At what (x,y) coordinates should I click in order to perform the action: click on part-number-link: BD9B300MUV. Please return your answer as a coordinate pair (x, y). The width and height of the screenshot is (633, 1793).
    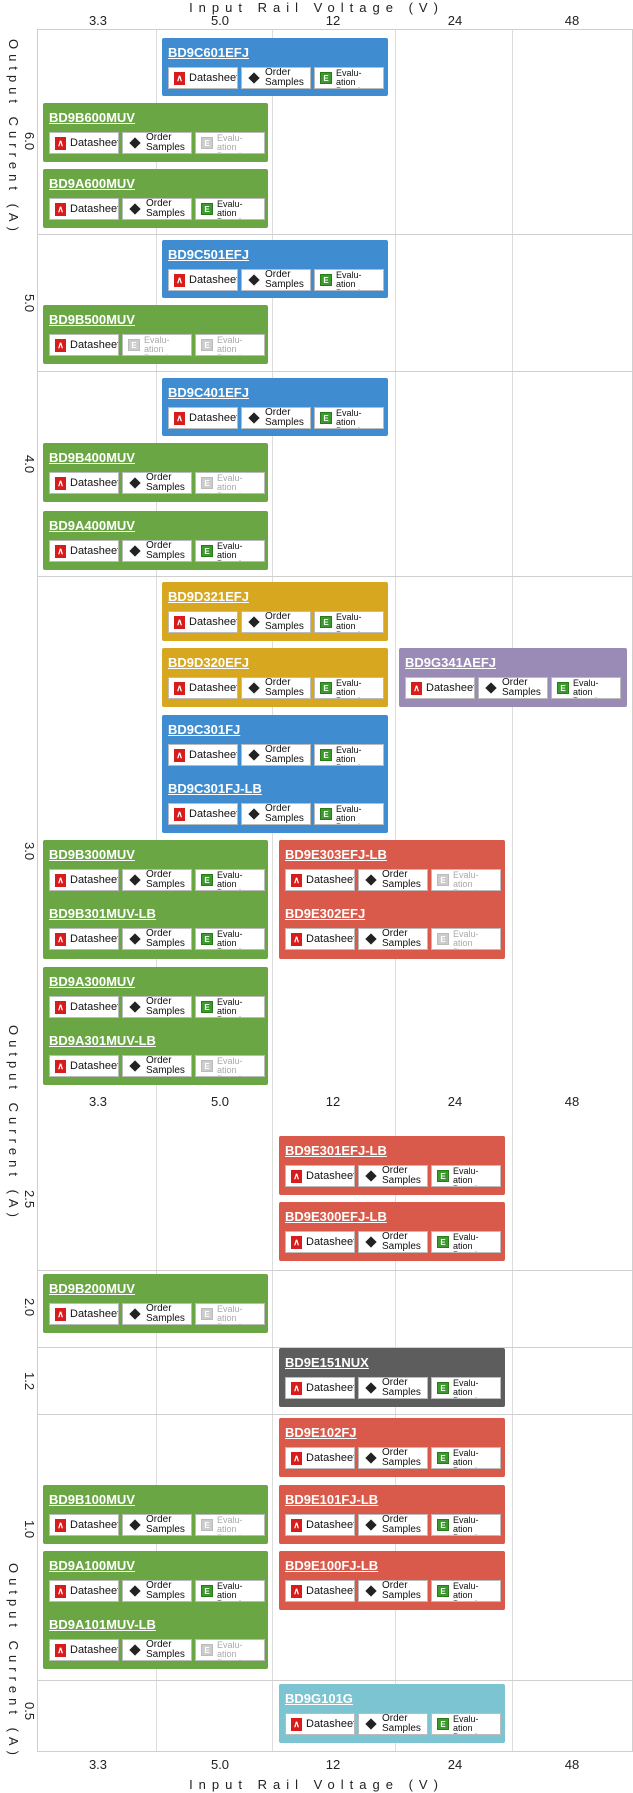
    Looking at the image, I should click on (92, 854).